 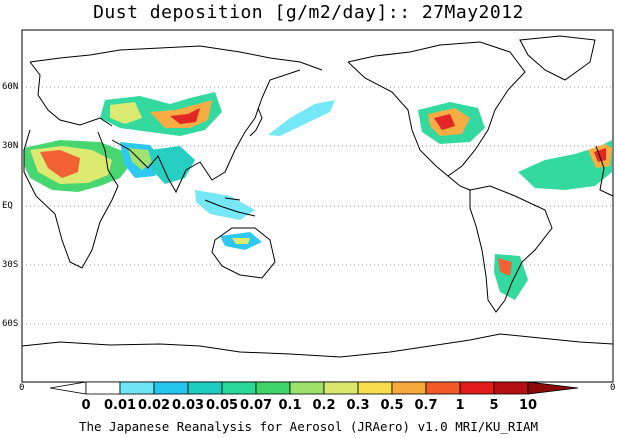 What do you see at coordinates (553, 388) in the screenshot?
I see `colorbar-arrow-right` at bounding box center [553, 388].